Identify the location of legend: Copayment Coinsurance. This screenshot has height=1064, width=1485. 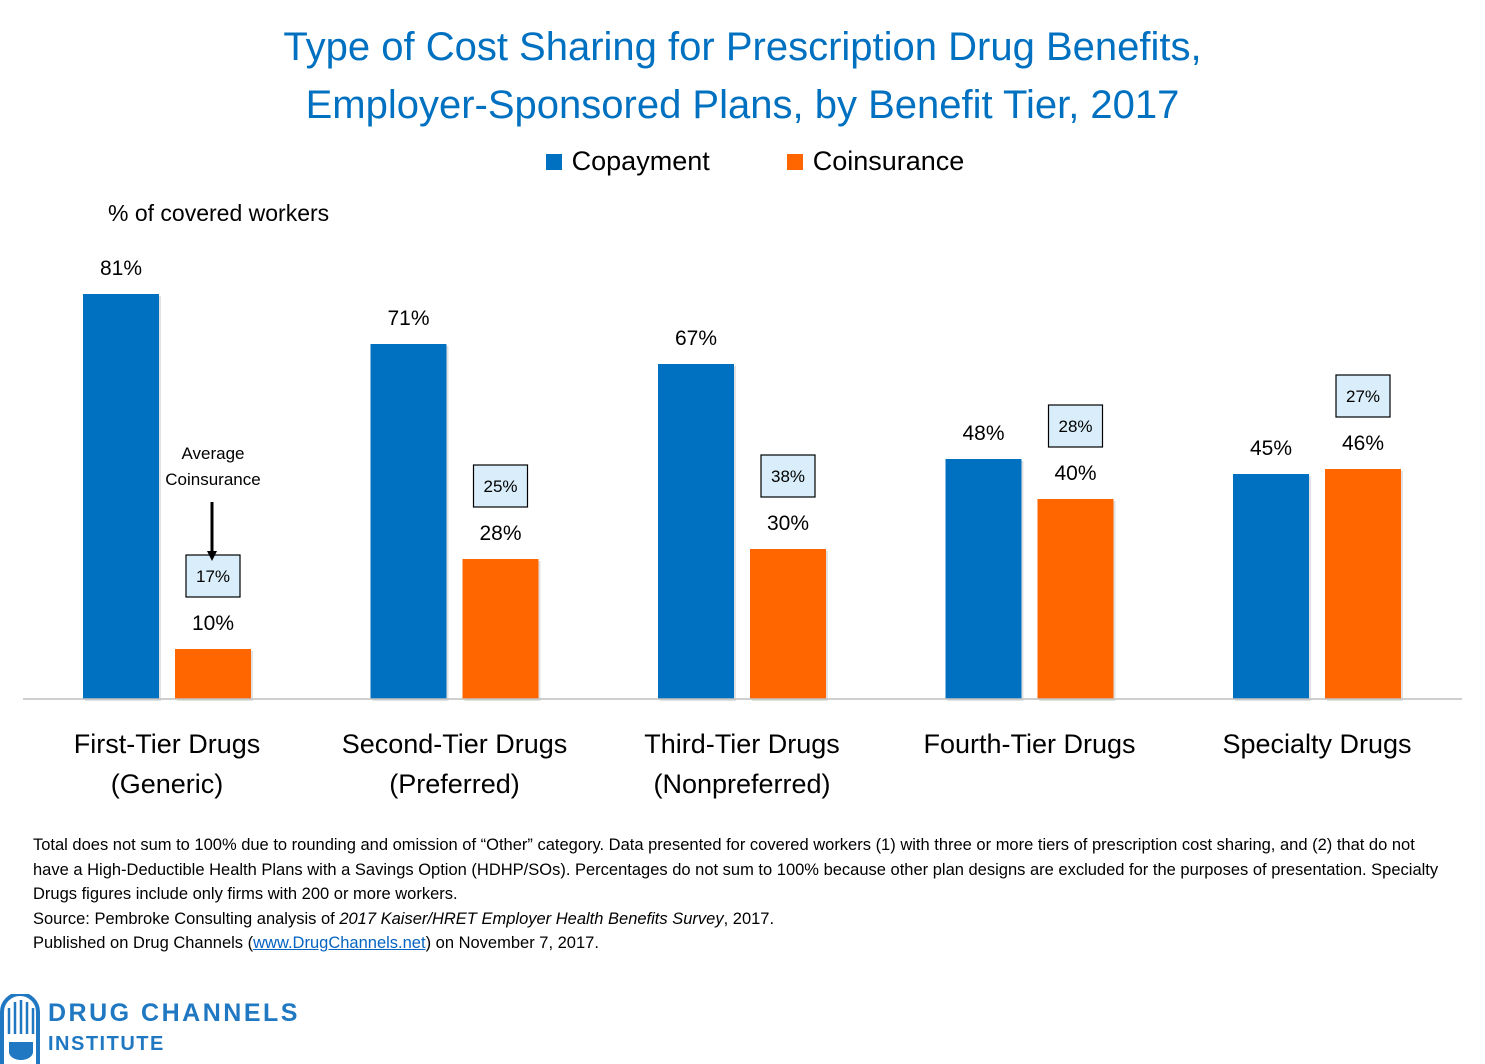
(742, 161).